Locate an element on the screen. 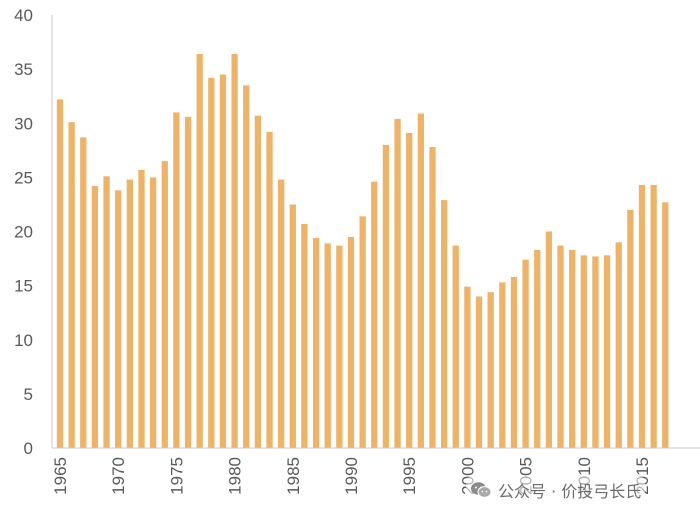  bar-1972 is located at coordinates (141, 309).